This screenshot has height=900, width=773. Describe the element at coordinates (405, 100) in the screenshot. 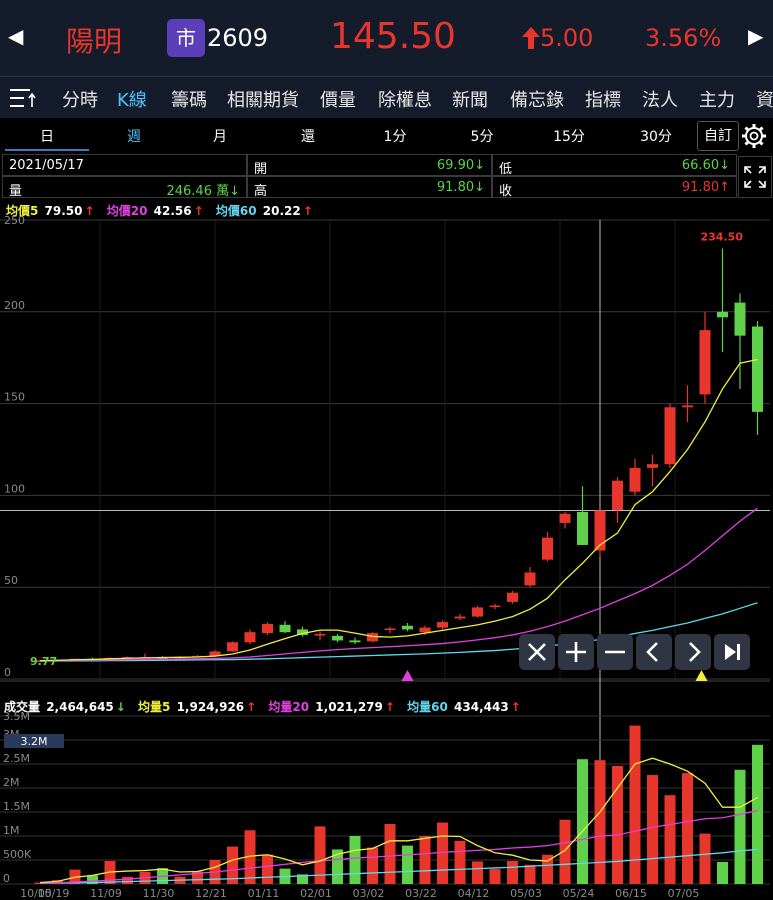

I see `tab-ex-dividend: 除權息` at that location.